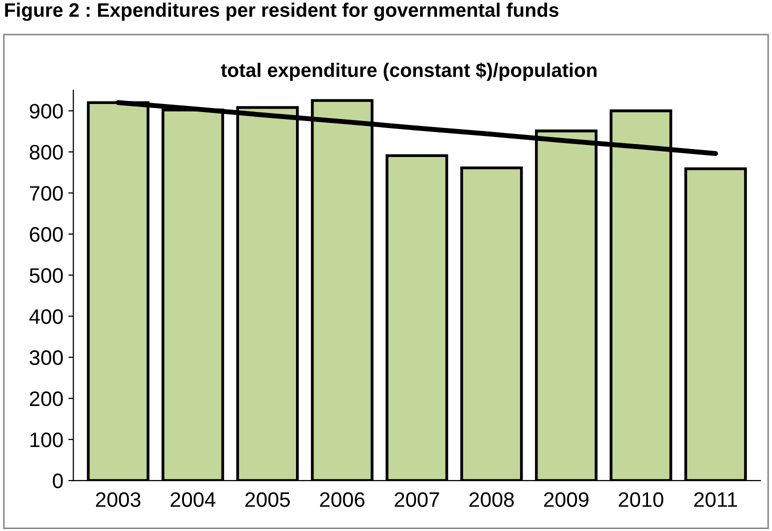 This screenshot has width=772, height=531. What do you see at coordinates (46, 440) in the screenshot?
I see `y-tick-label: 100` at bounding box center [46, 440].